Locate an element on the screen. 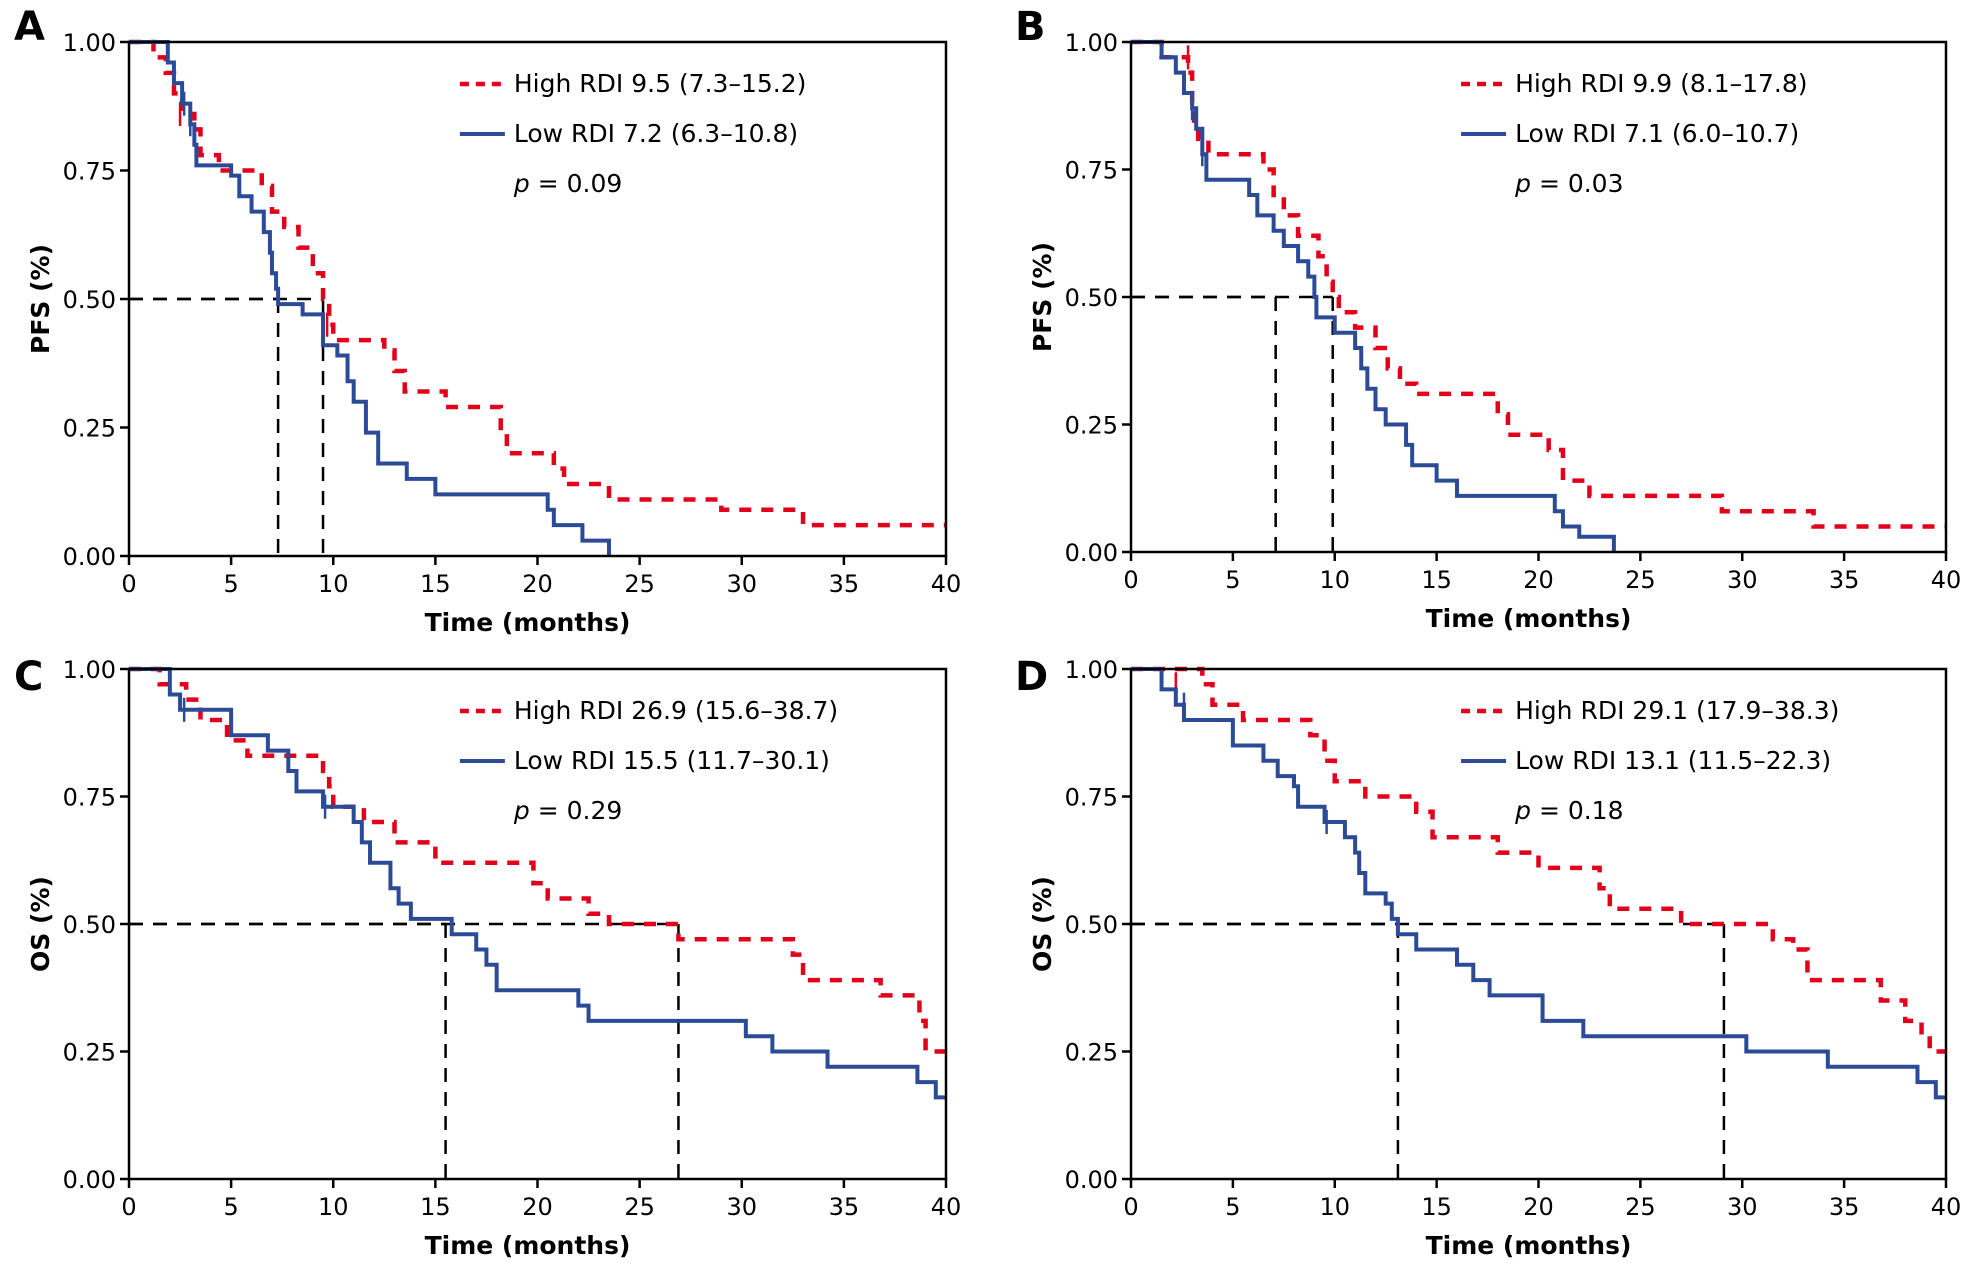  legend-label-low: Low RDI 7.1 (6.0–10.7) is located at coordinates (1657, 133).